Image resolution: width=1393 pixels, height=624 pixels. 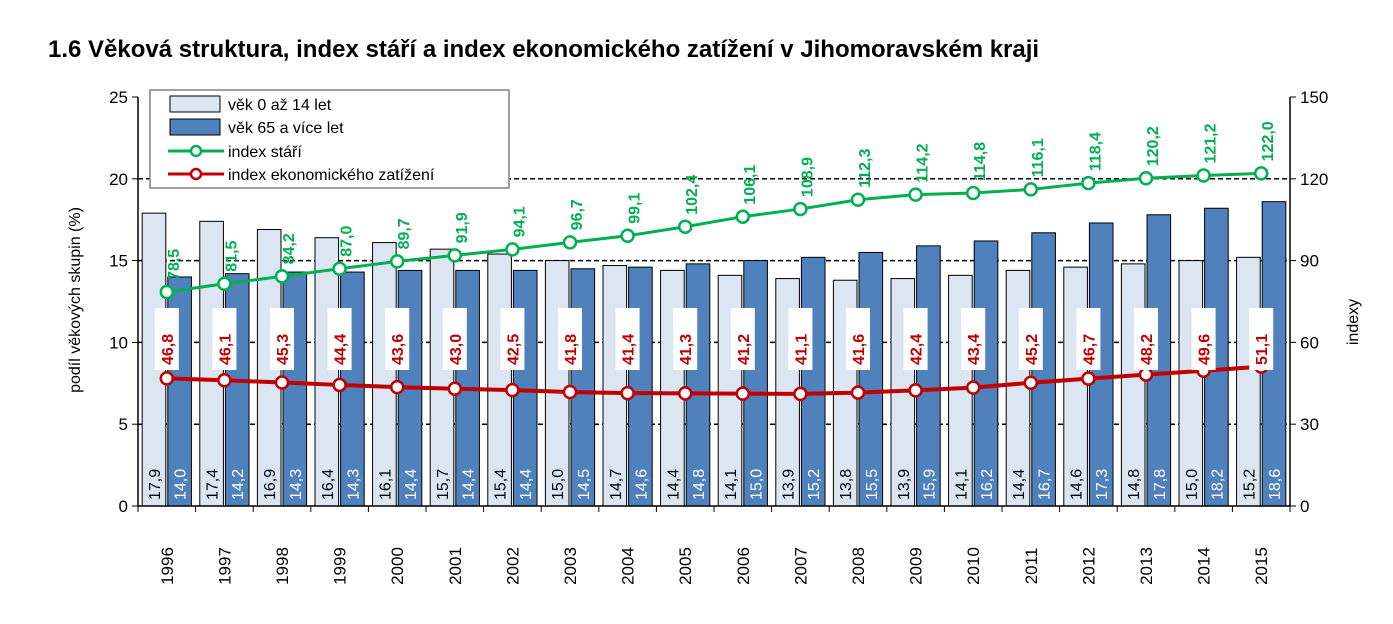 What do you see at coordinates (757, 484) in the screenshot?
I see `bar-label-age-65-plus: 15,0` at bounding box center [757, 484].